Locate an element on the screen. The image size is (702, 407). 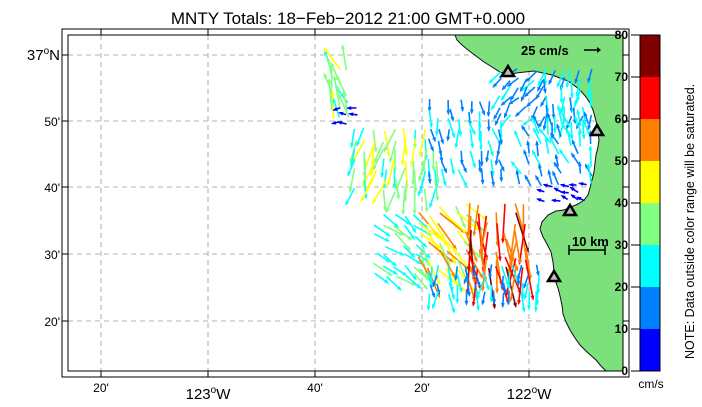
colorbar-tick-label: 10 is located at coordinates (622, 329).